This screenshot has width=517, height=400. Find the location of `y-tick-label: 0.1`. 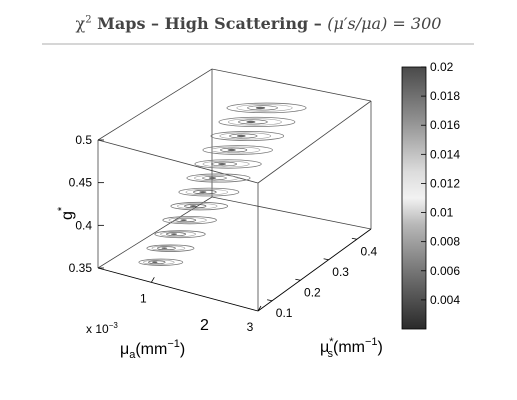

y-tick-label: 0.1 is located at coordinates (284, 313).